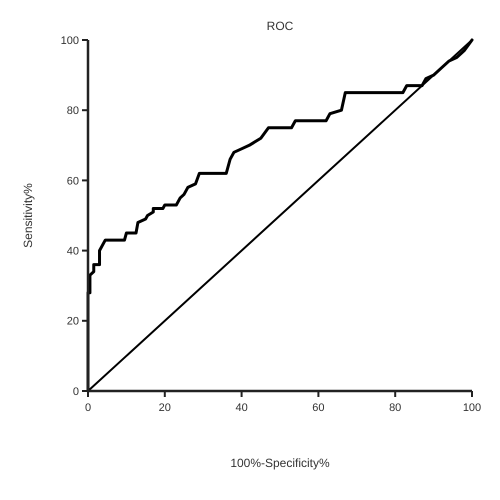 This screenshot has width=500, height=500. What do you see at coordinates (318, 408) in the screenshot?
I see `x-tick-label: 60` at bounding box center [318, 408].